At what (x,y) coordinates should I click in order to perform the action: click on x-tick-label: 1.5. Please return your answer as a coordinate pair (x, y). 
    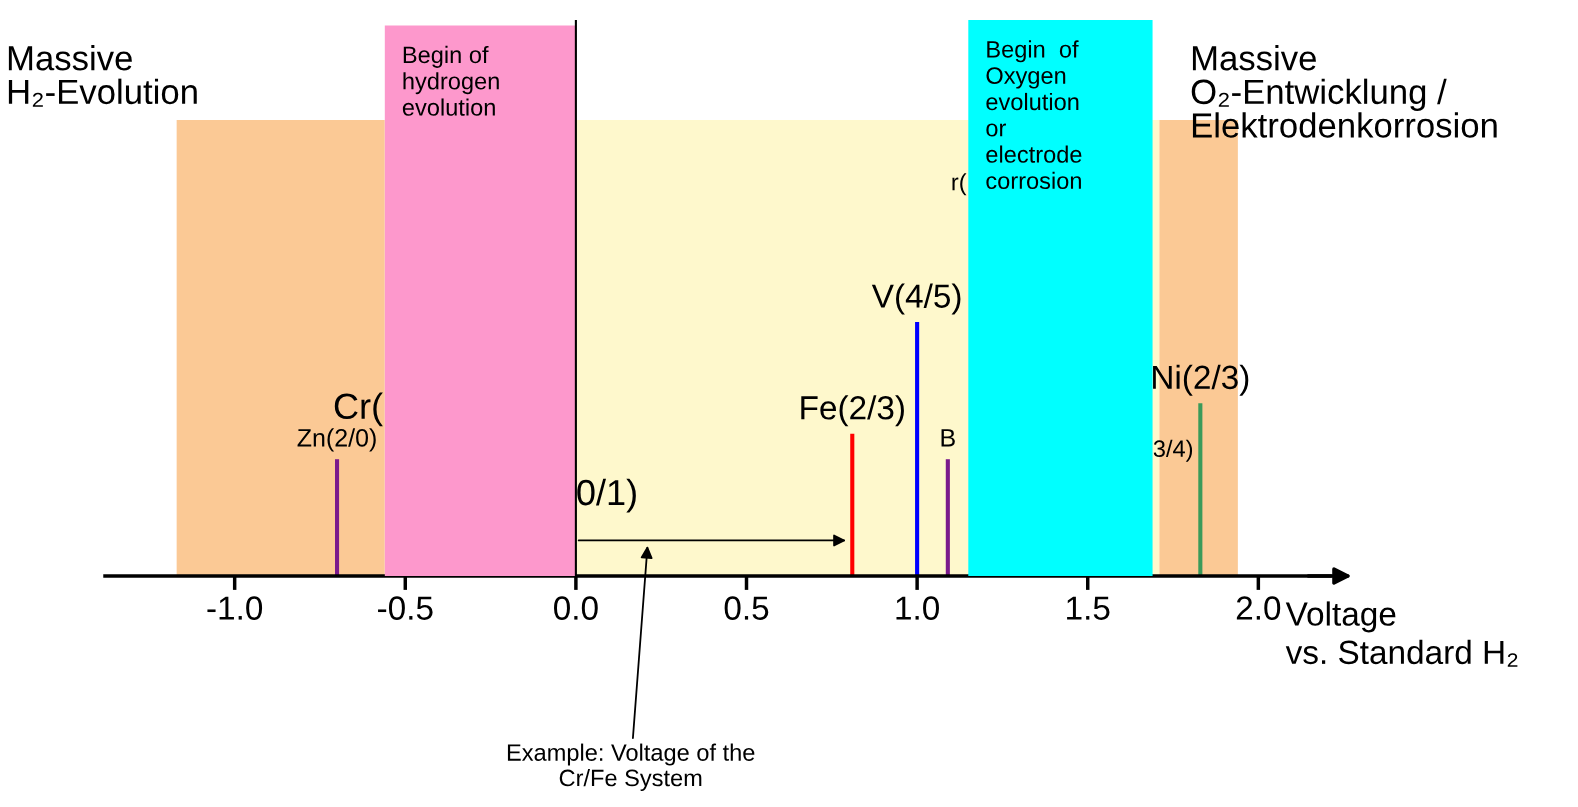
    Looking at the image, I should click on (1088, 608).